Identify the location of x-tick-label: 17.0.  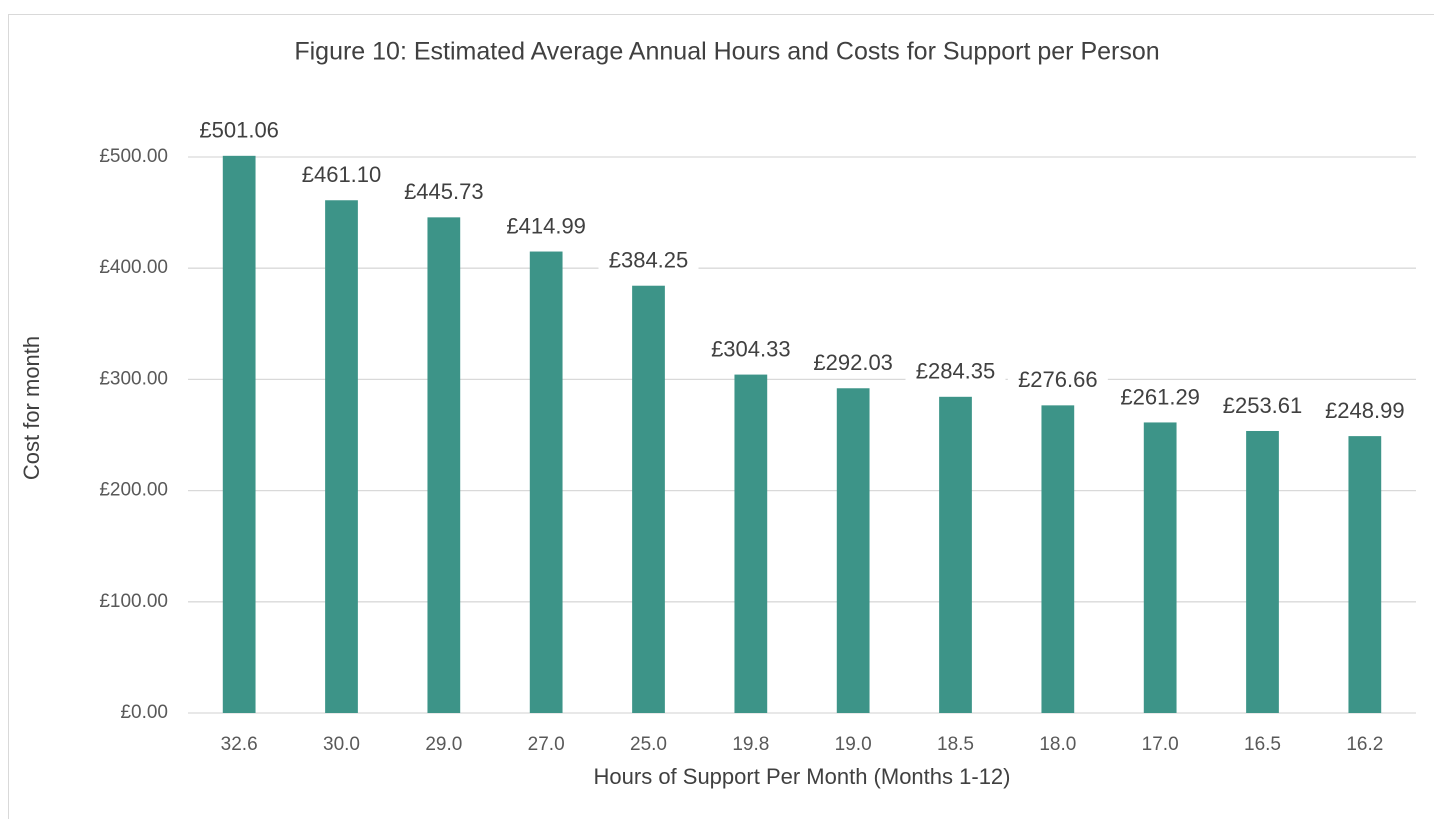
(1160, 744).